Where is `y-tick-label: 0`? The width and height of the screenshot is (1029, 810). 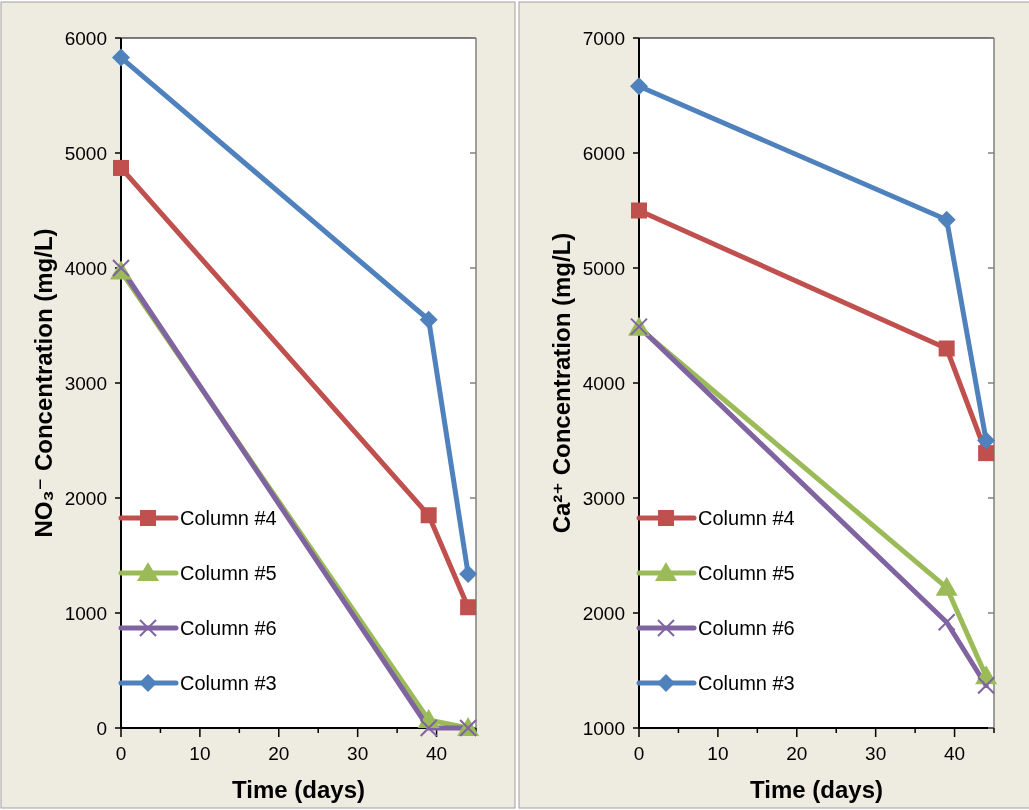 y-tick-label: 0 is located at coordinates (101, 728).